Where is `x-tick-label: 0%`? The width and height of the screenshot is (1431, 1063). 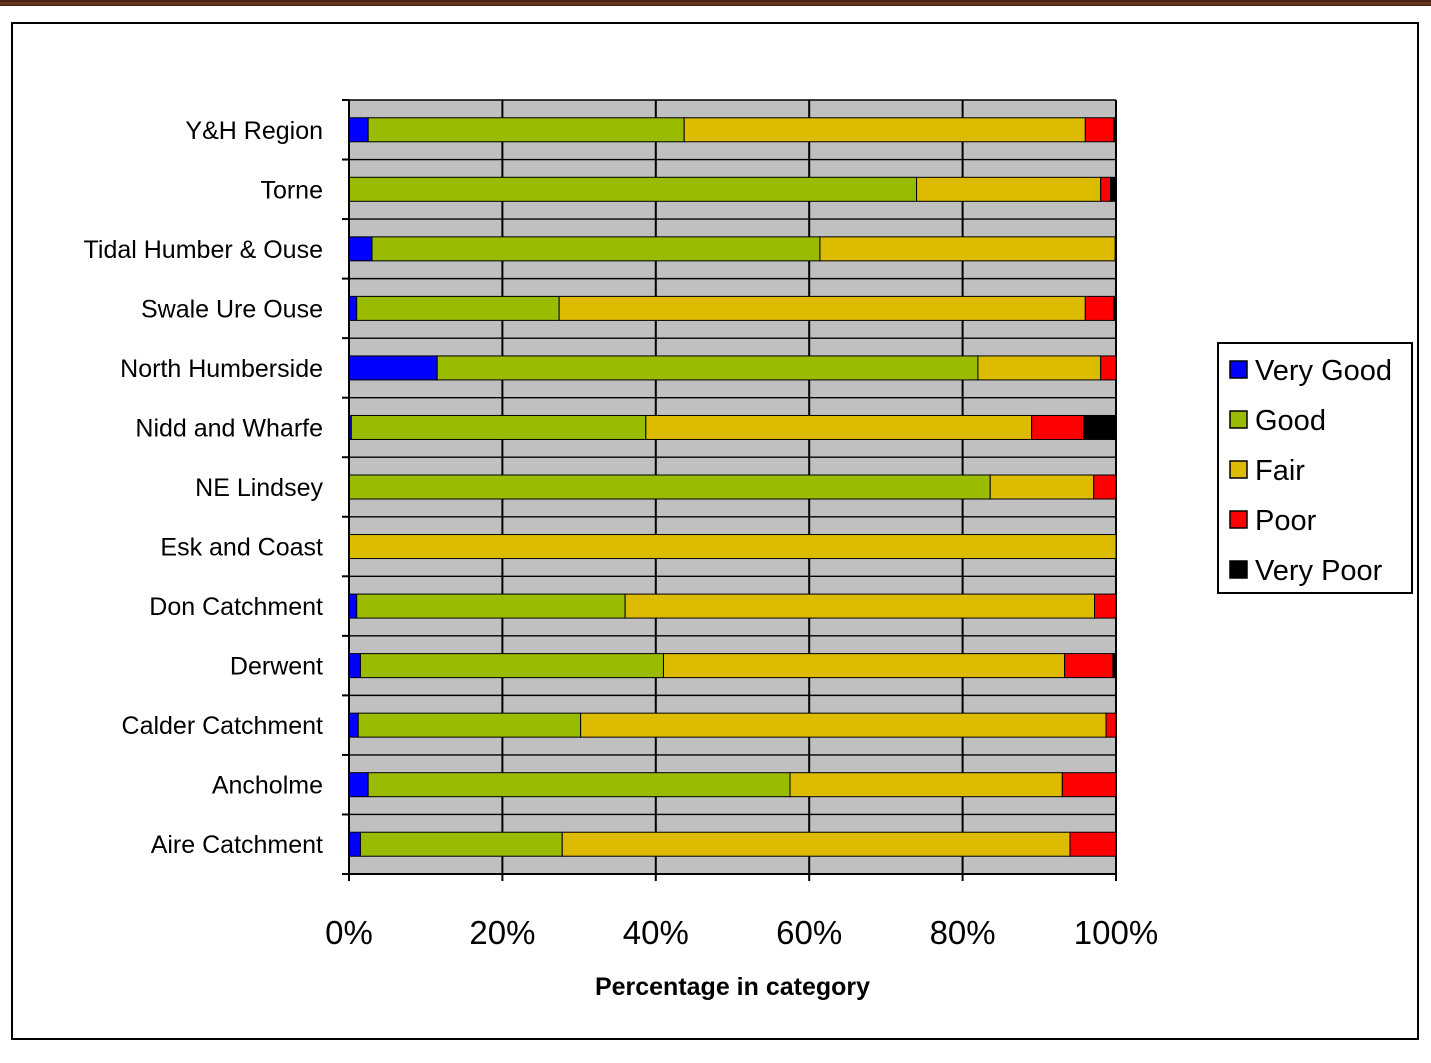 x-tick-label: 0% is located at coordinates (349, 932).